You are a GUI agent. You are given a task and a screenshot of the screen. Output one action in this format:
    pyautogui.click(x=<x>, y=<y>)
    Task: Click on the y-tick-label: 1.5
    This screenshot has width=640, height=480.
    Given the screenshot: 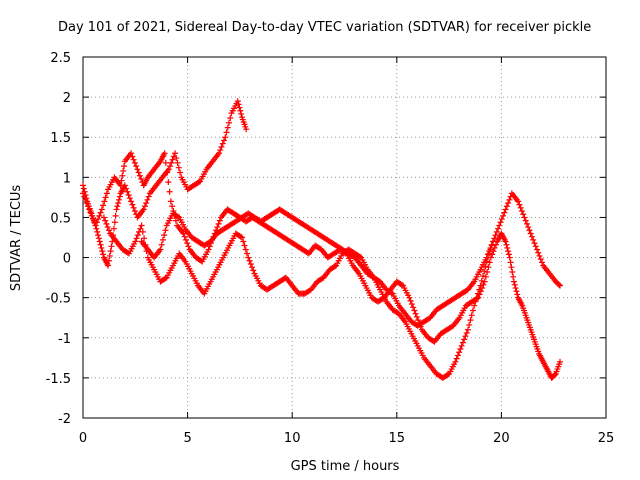 What is the action you would take?
    pyautogui.click(x=60, y=138)
    